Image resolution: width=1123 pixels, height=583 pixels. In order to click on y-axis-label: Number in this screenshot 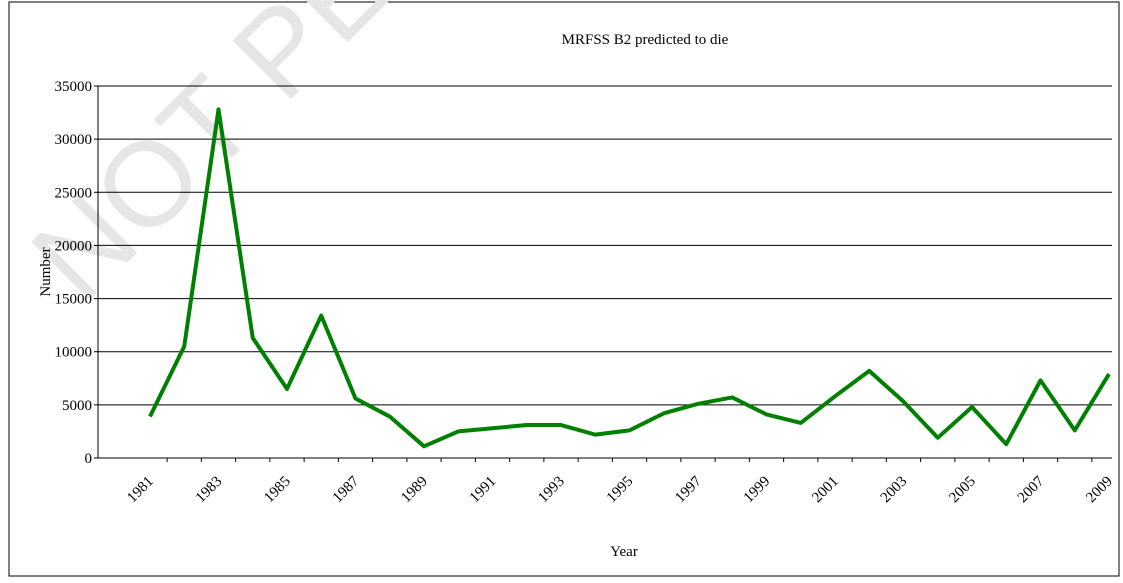, I will do `click(46, 271)`.